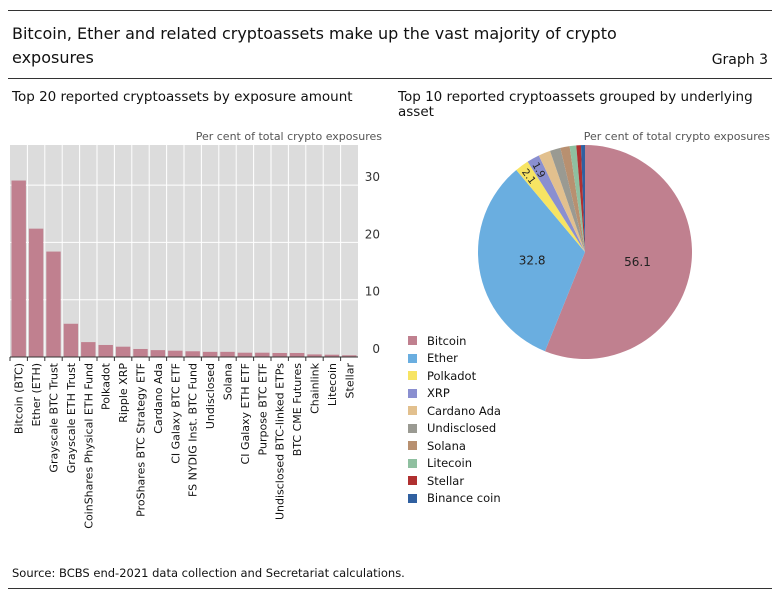 This screenshot has height=600, width=780. Describe the element at coordinates (19, 398) in the screenshot. I see `x-tick-label: Bitcoin (BTC)` at that location.